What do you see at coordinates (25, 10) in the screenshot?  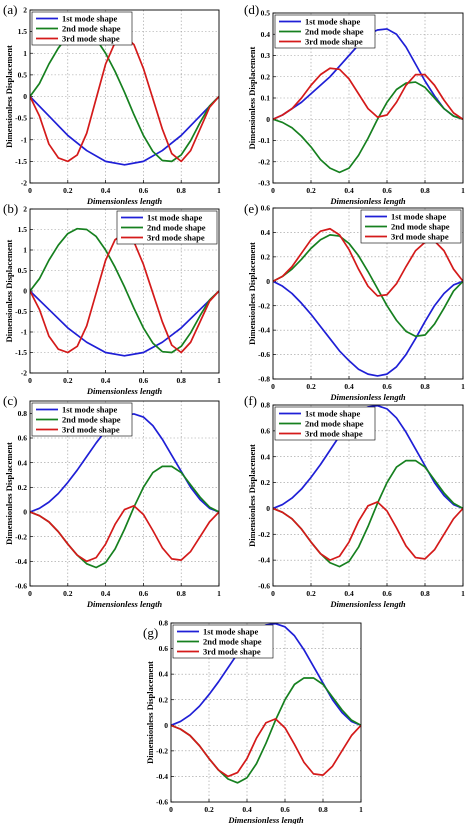 I see `y-tick-label: 2` at bounding box center [25, 10].